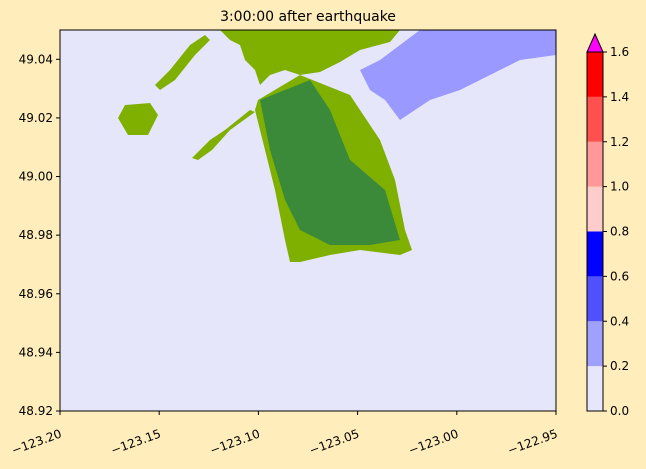 Image resolution: width=646 pixels, height=469 pixels. I want to click on x-tick-label: −123.10, so click(235, 442).